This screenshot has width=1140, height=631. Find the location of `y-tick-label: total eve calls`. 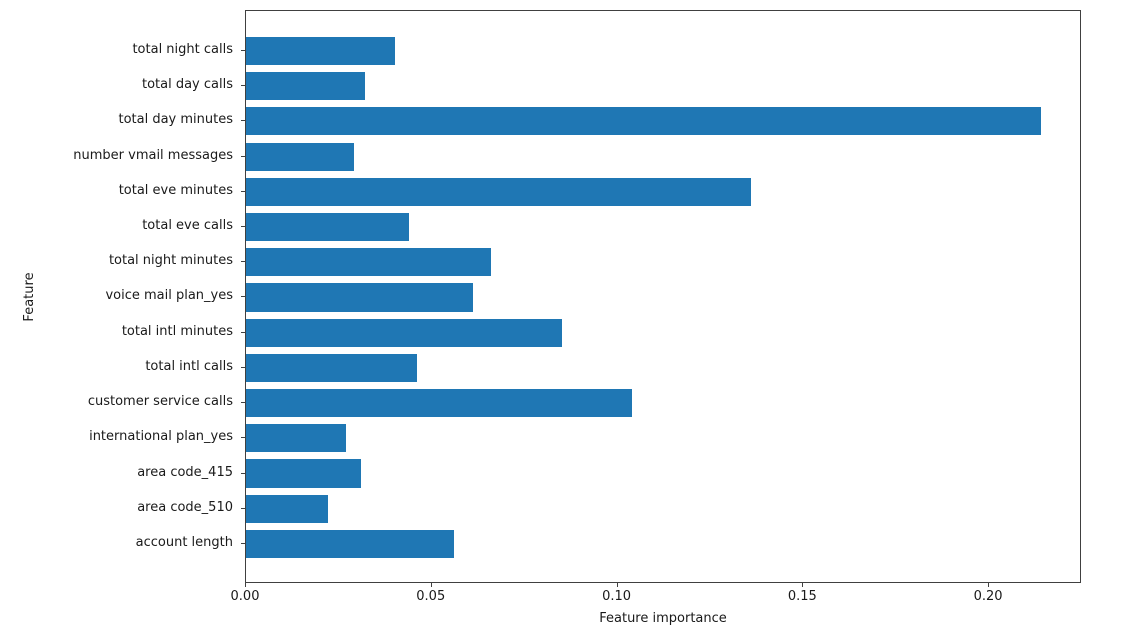

y-tick-label: total eve calls is located at coordinates (187, 226).